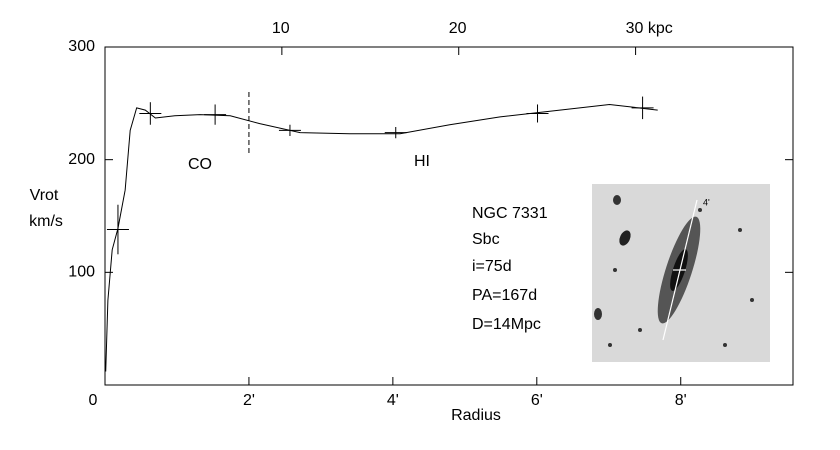  What do you see at coordinates (422, 161) in the screenshot?
I see `annotation: HI` at bounding box center [422, 161].